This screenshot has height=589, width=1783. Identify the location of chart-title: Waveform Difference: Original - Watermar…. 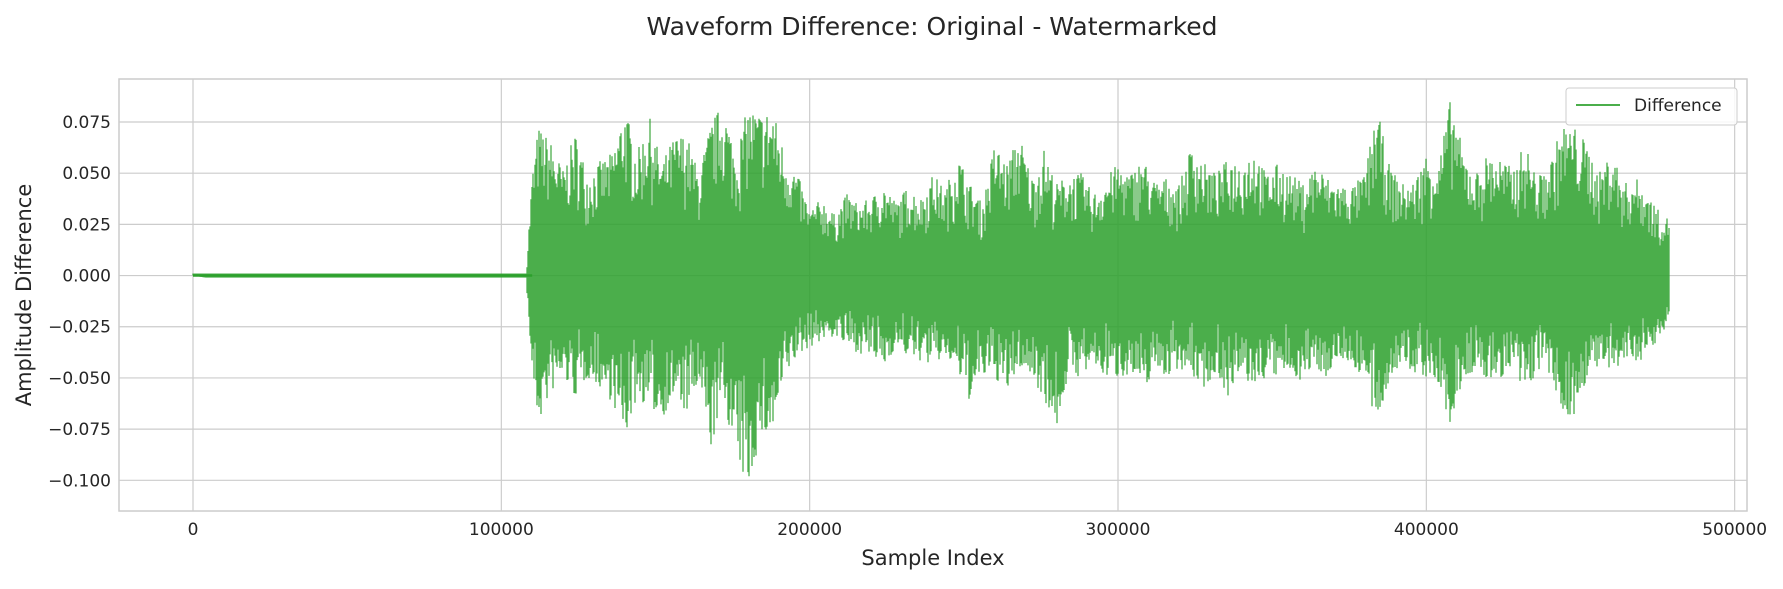
(931, 26).